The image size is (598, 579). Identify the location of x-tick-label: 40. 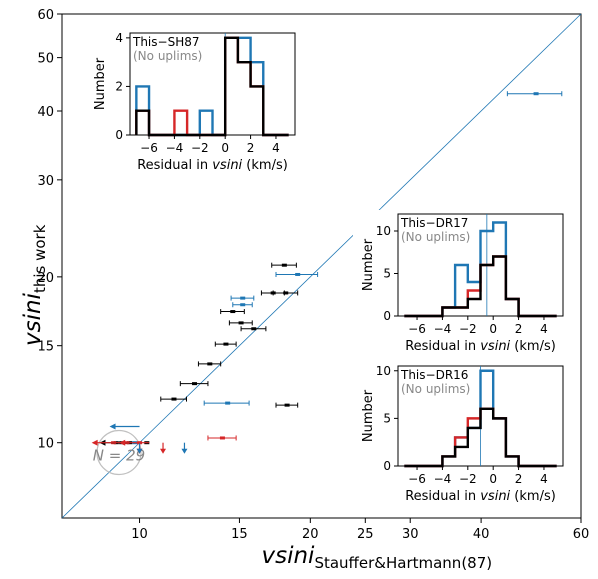
(481, 534).